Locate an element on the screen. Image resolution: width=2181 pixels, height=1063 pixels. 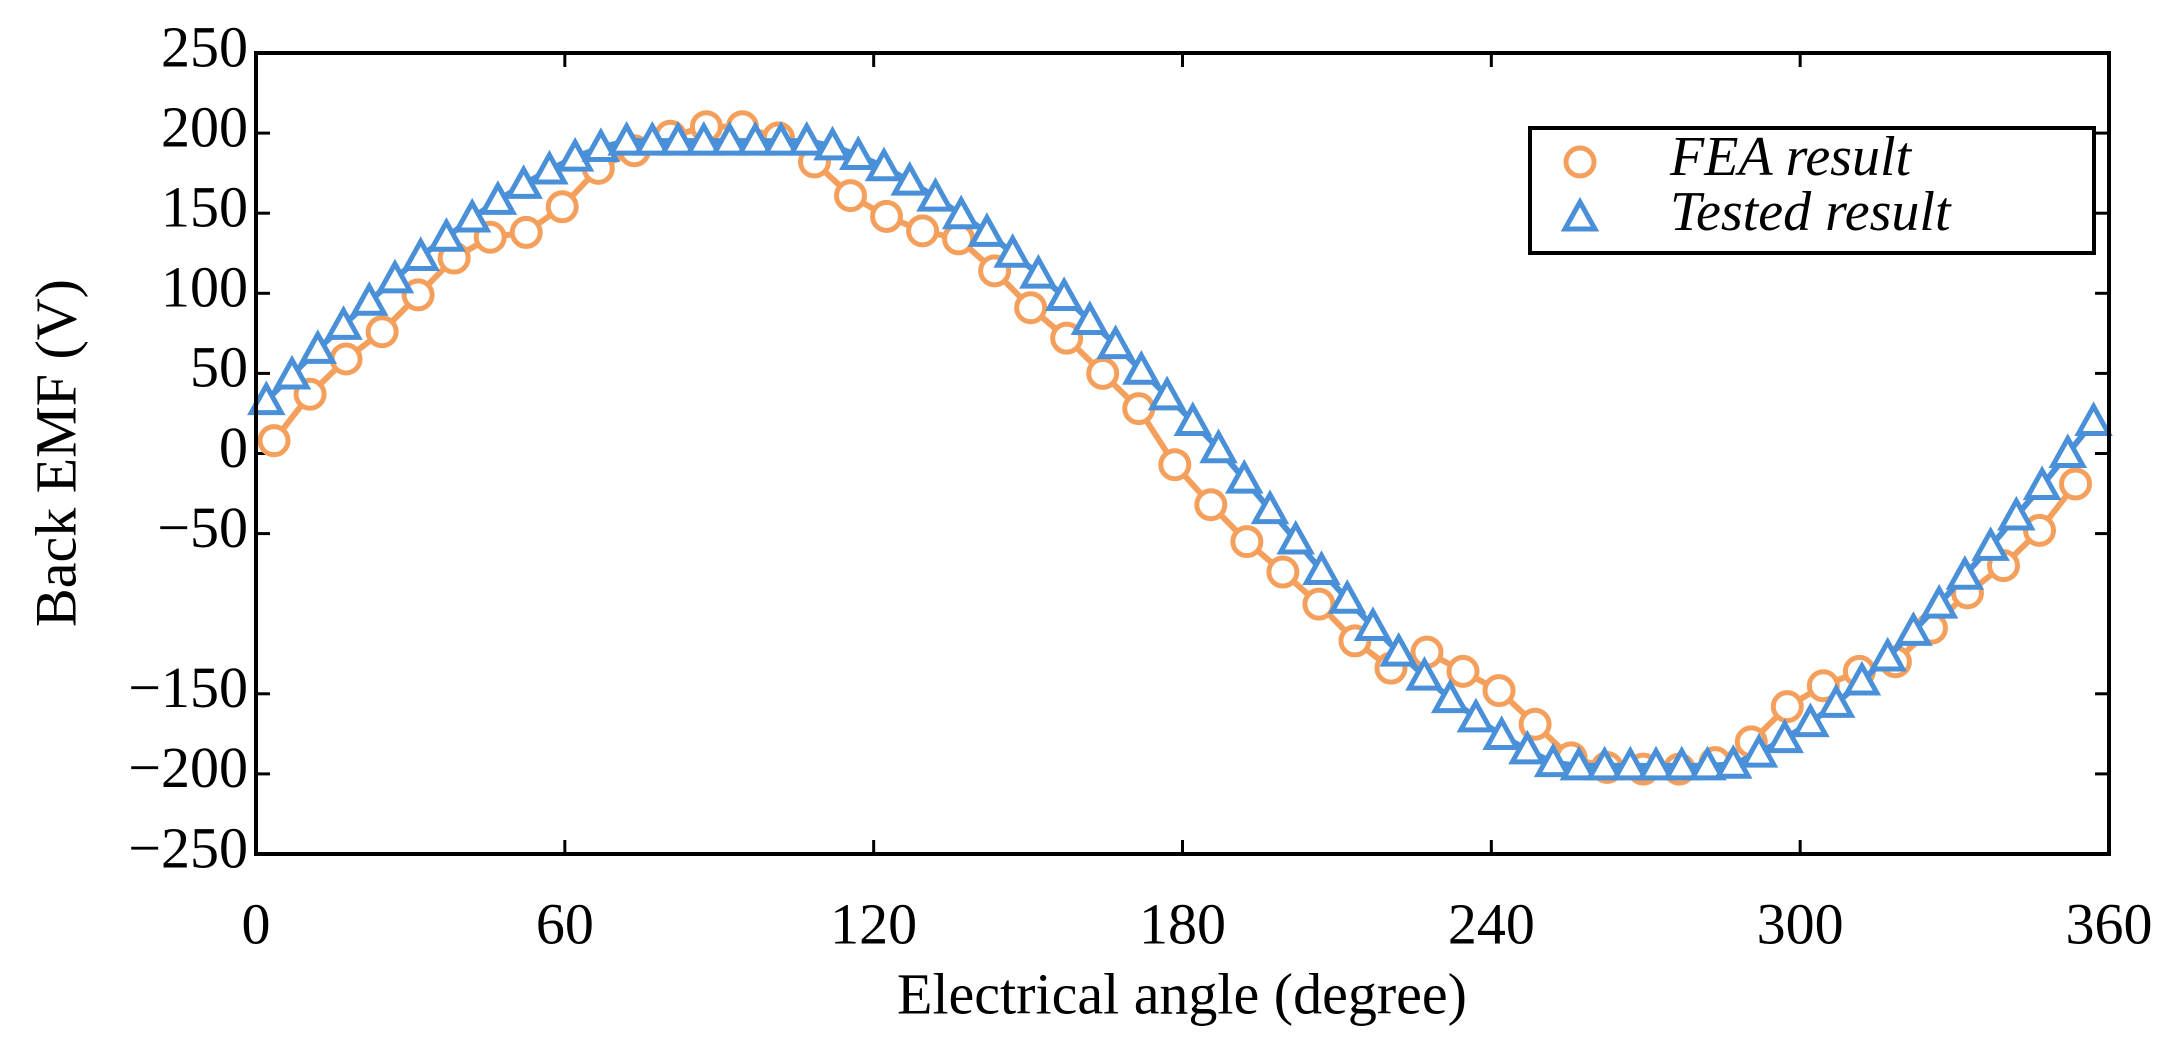
y-tick-label: −150 is located at coordinates (188, 687).